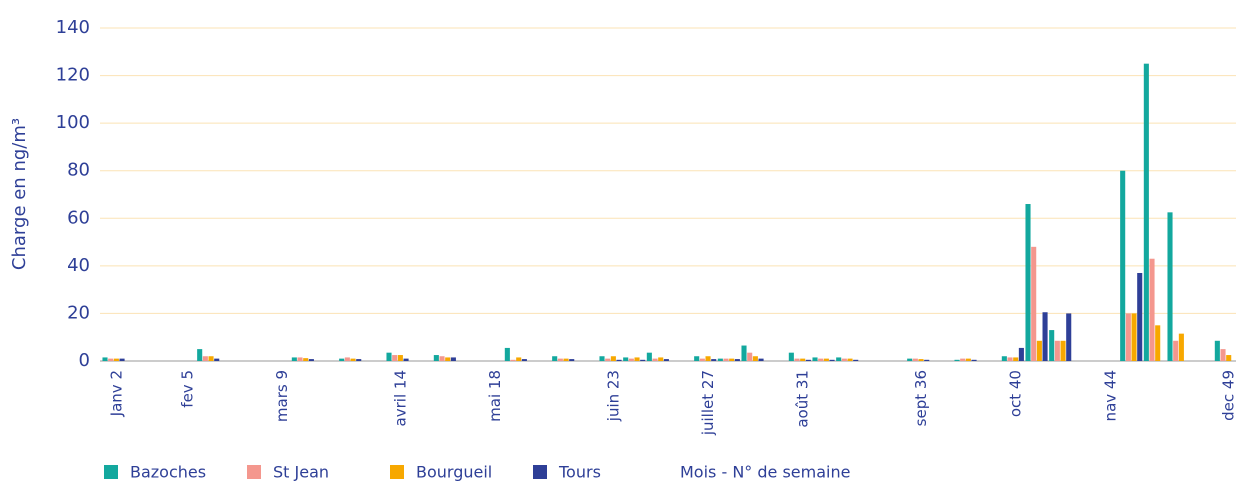  Describe the element at coordinates (84, 360) in the screenshot. I see `y-tick-label: 0` at that location.